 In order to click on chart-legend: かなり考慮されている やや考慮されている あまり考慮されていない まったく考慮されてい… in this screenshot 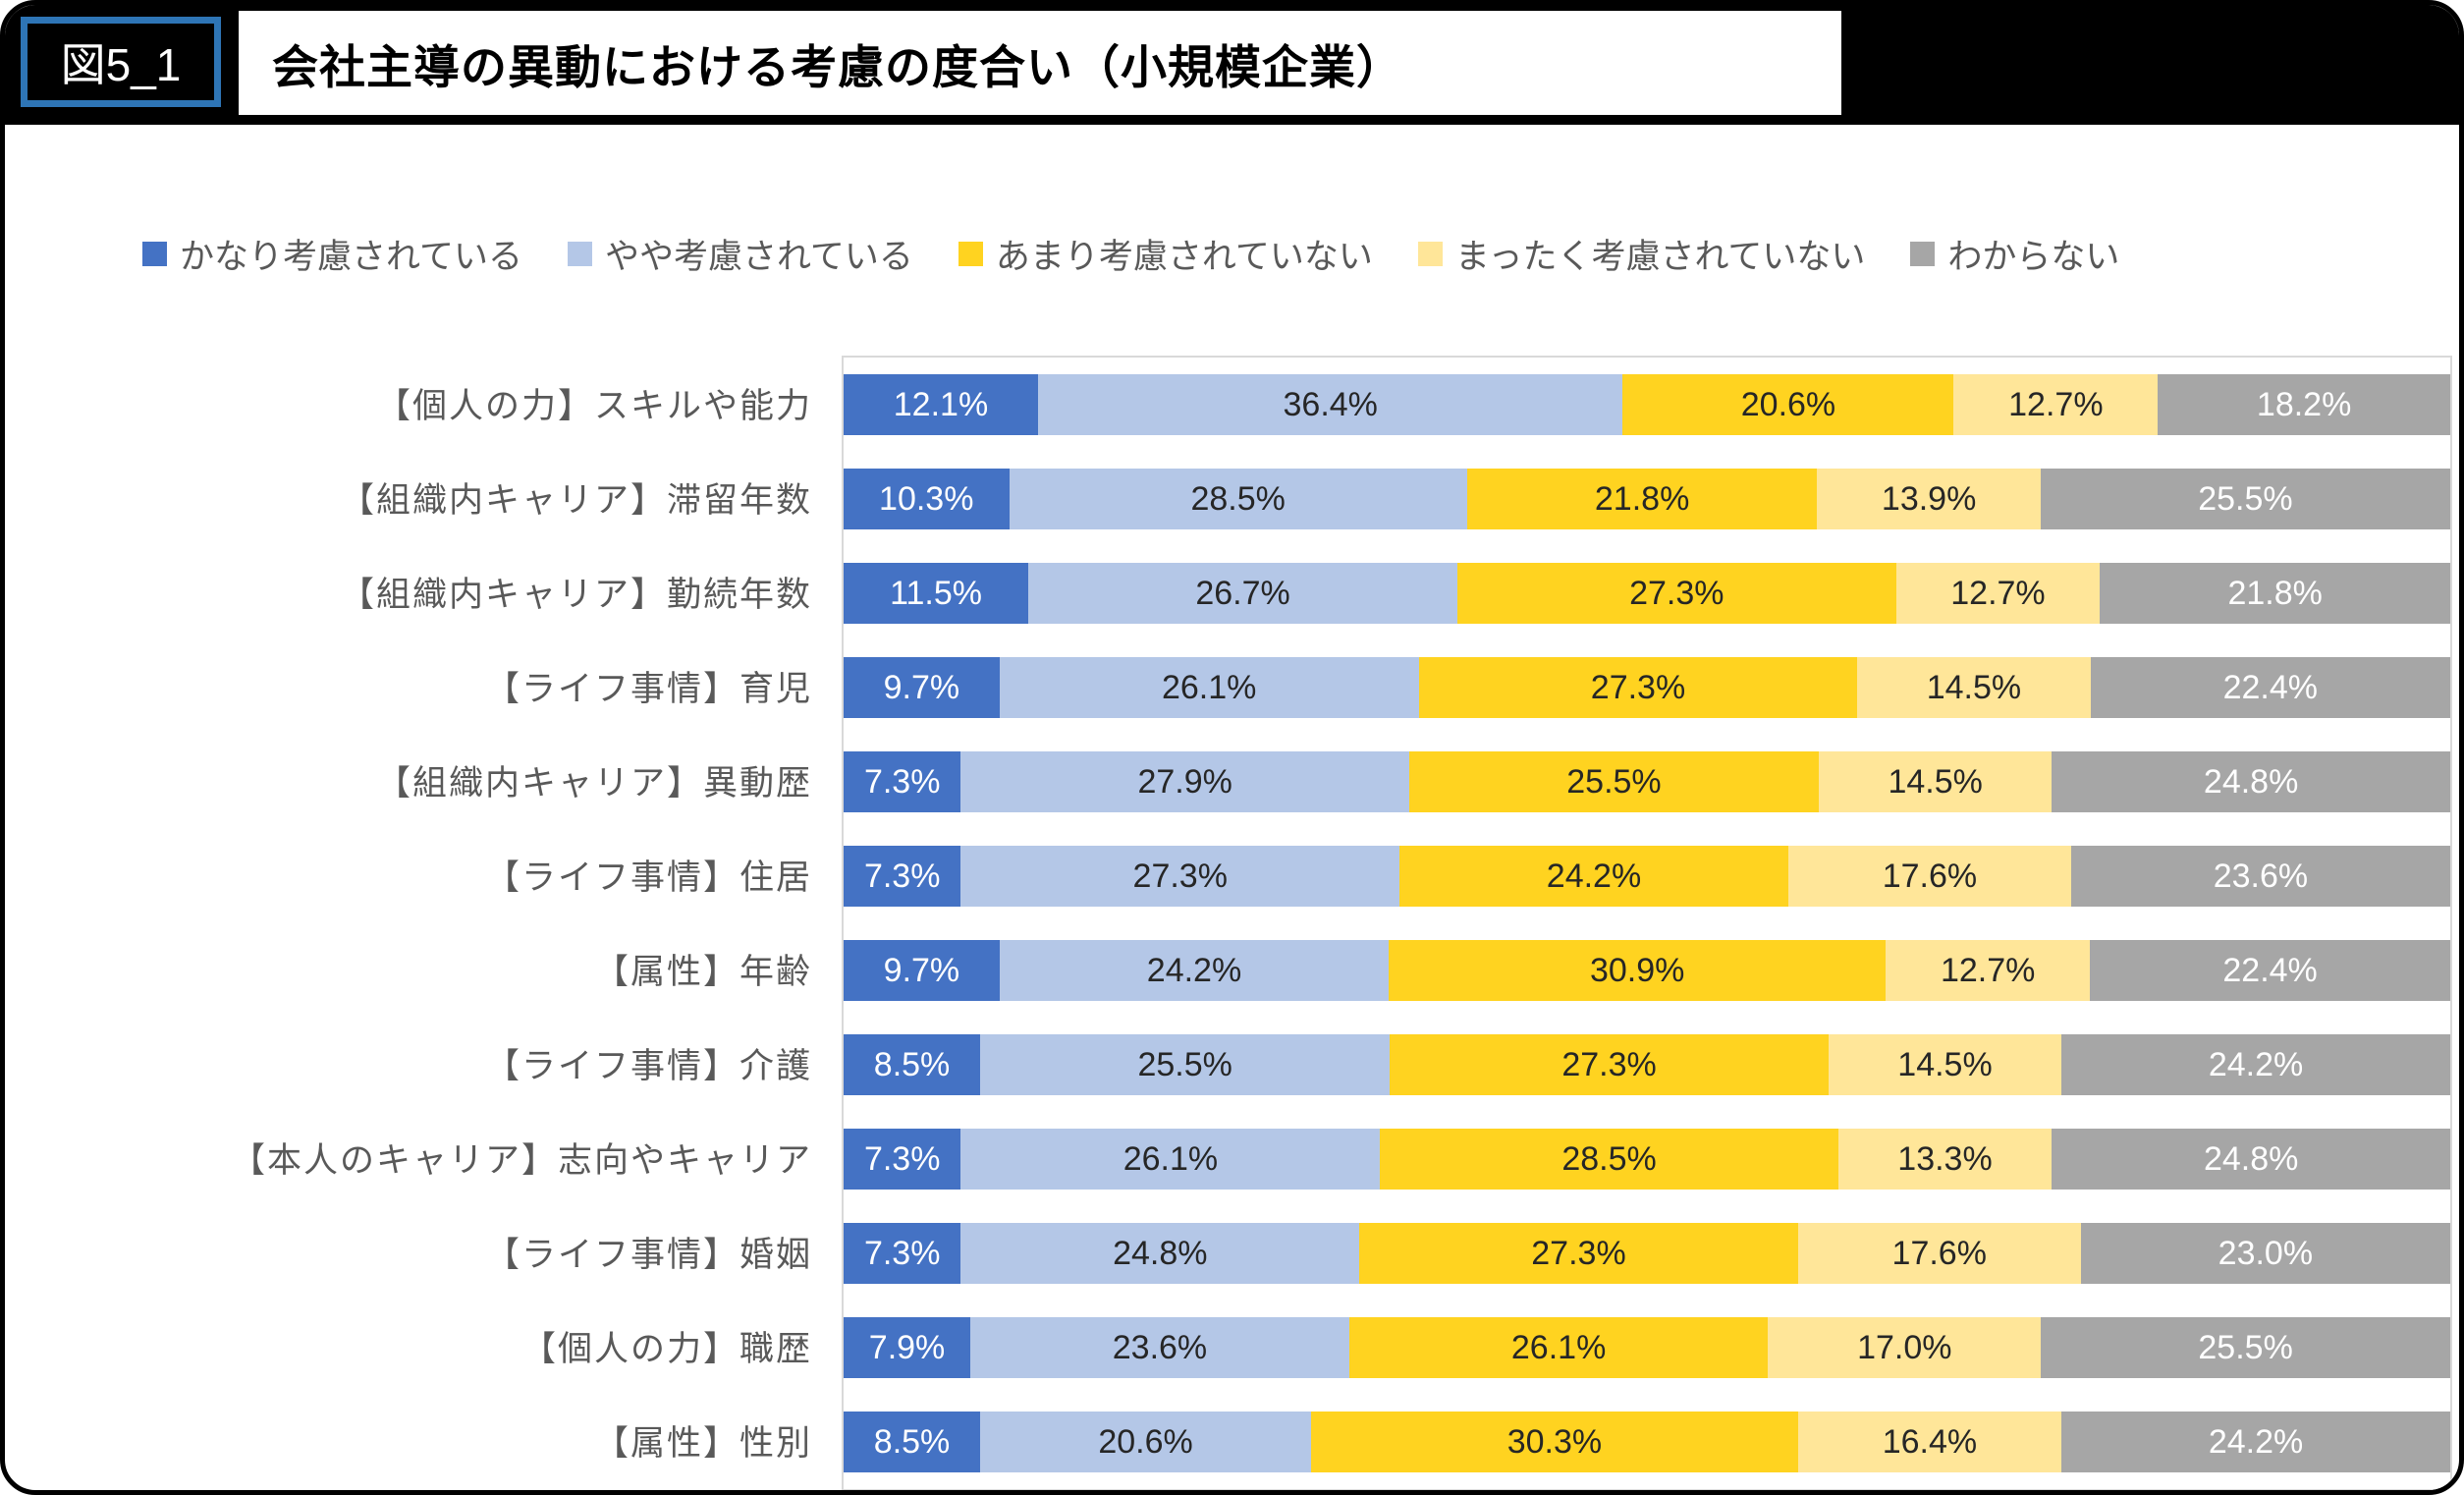, I will do `click(1301, 254)`.